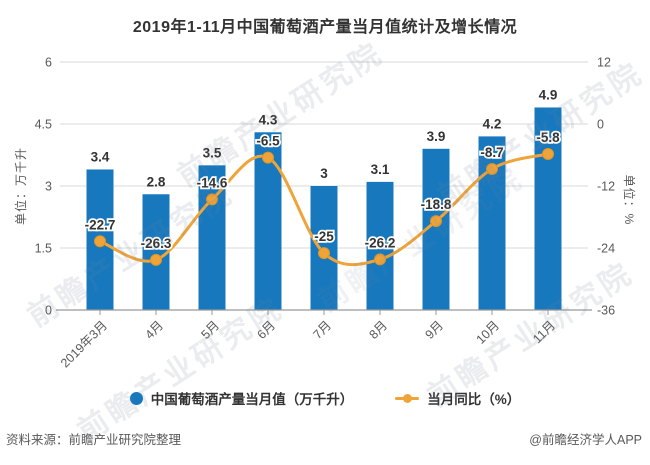 The width and height of the screenshot is (650, 465). I want to click on left-axis-tick-label: 6, so click(48, 63).